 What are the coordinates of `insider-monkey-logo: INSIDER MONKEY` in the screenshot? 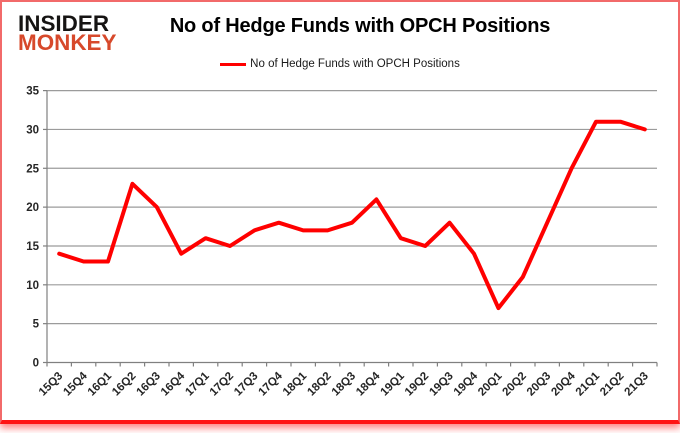 It's located at (67, 33).